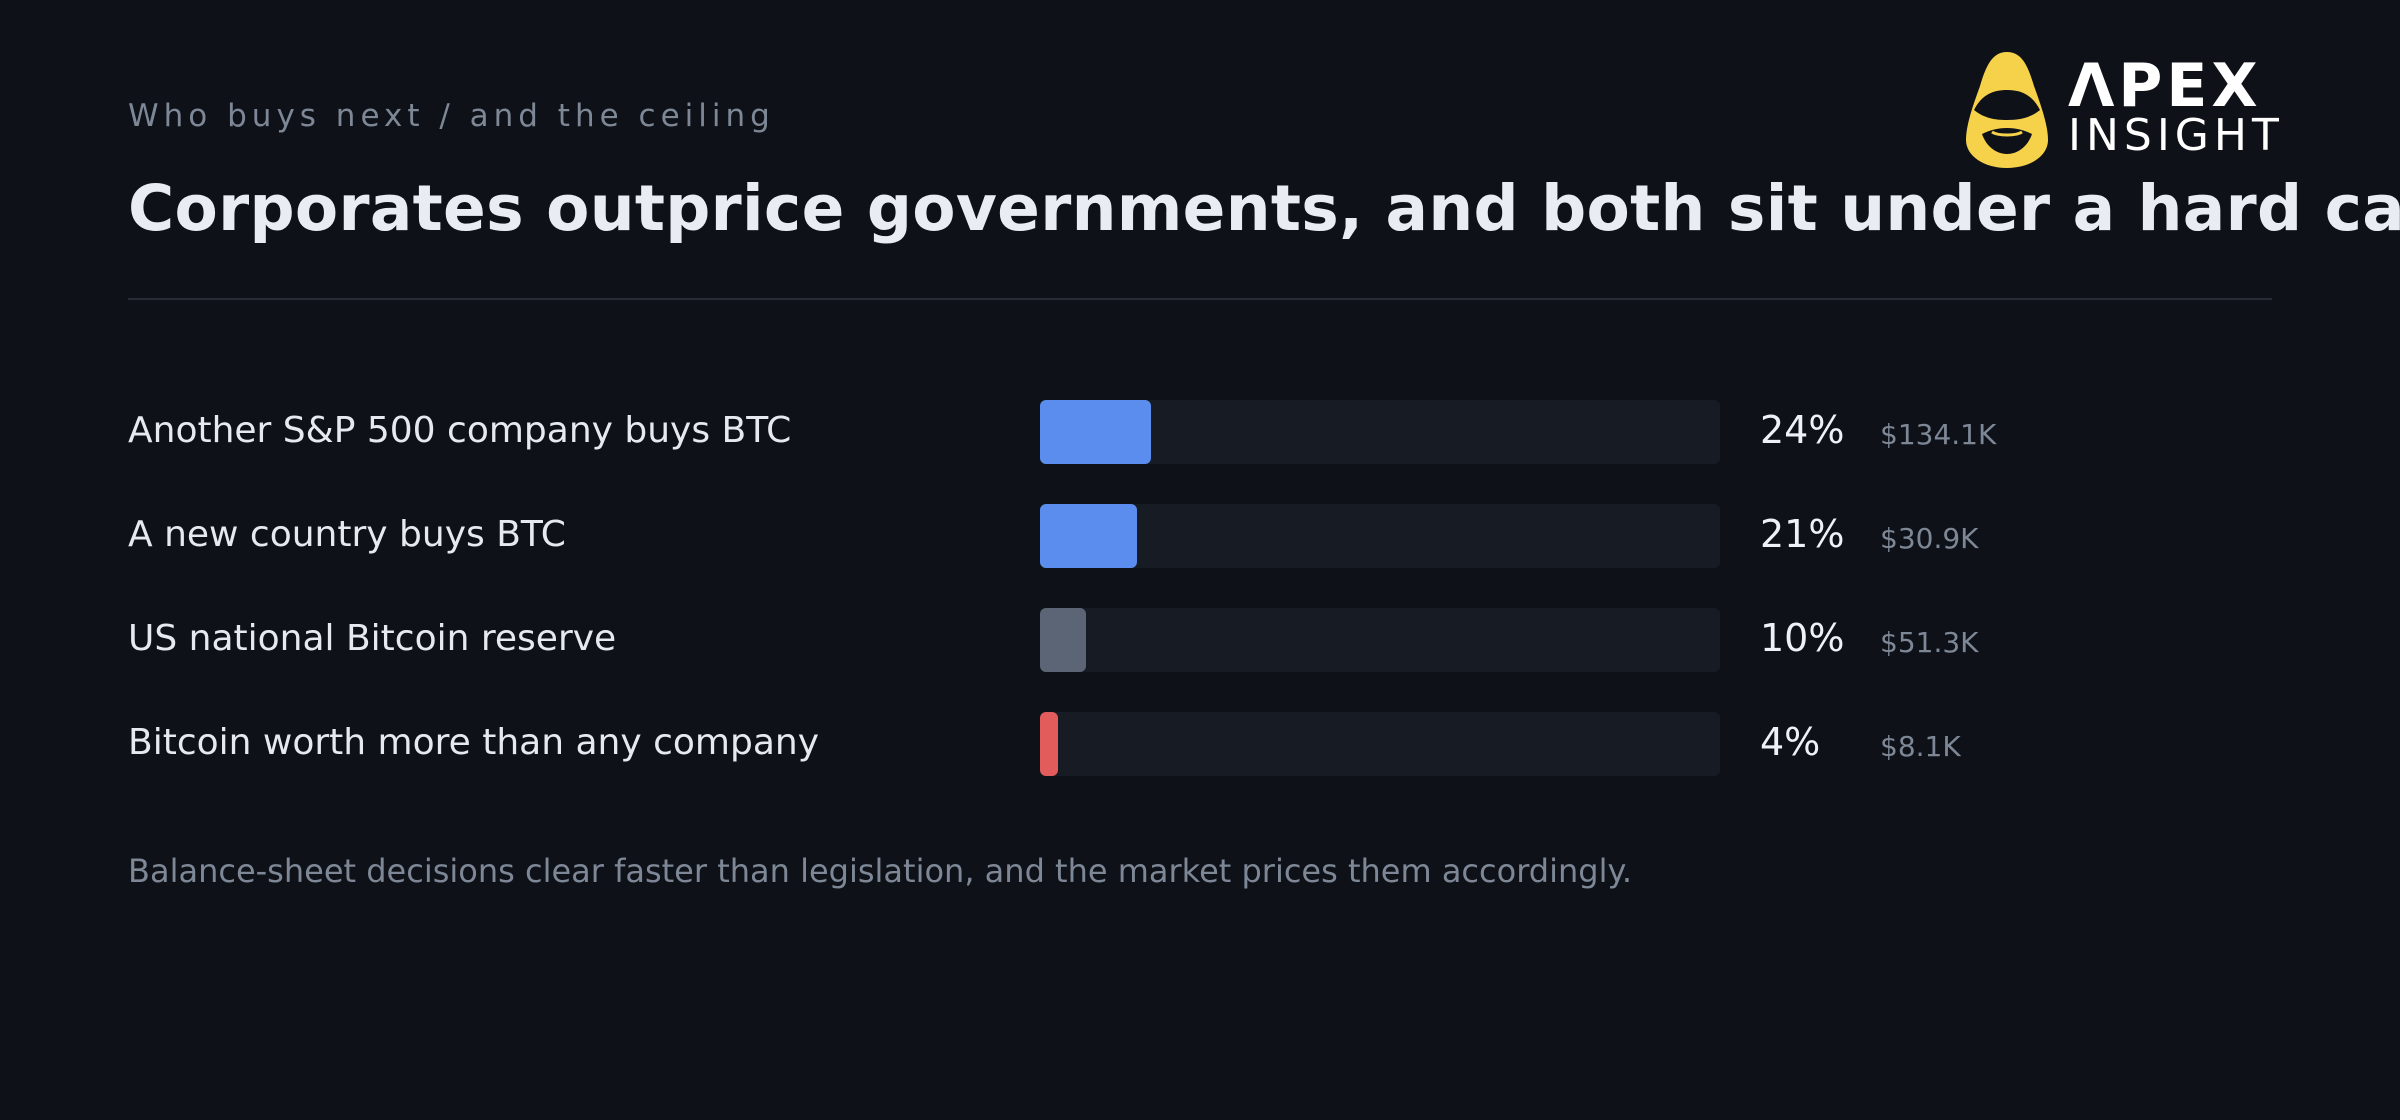 The height and width of the screenshot is (1120, 2400). What do you see at coordinates (1920, 746) in the screenshot?
I see `volume-label: $8.1K` at bounding box center [1920, 746].